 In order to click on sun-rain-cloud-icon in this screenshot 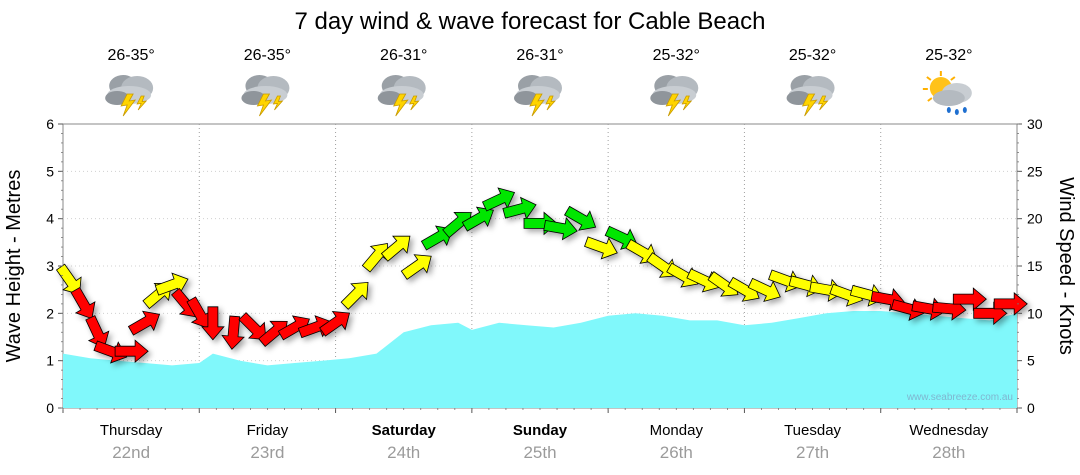, I will do `click(947, 93)`.